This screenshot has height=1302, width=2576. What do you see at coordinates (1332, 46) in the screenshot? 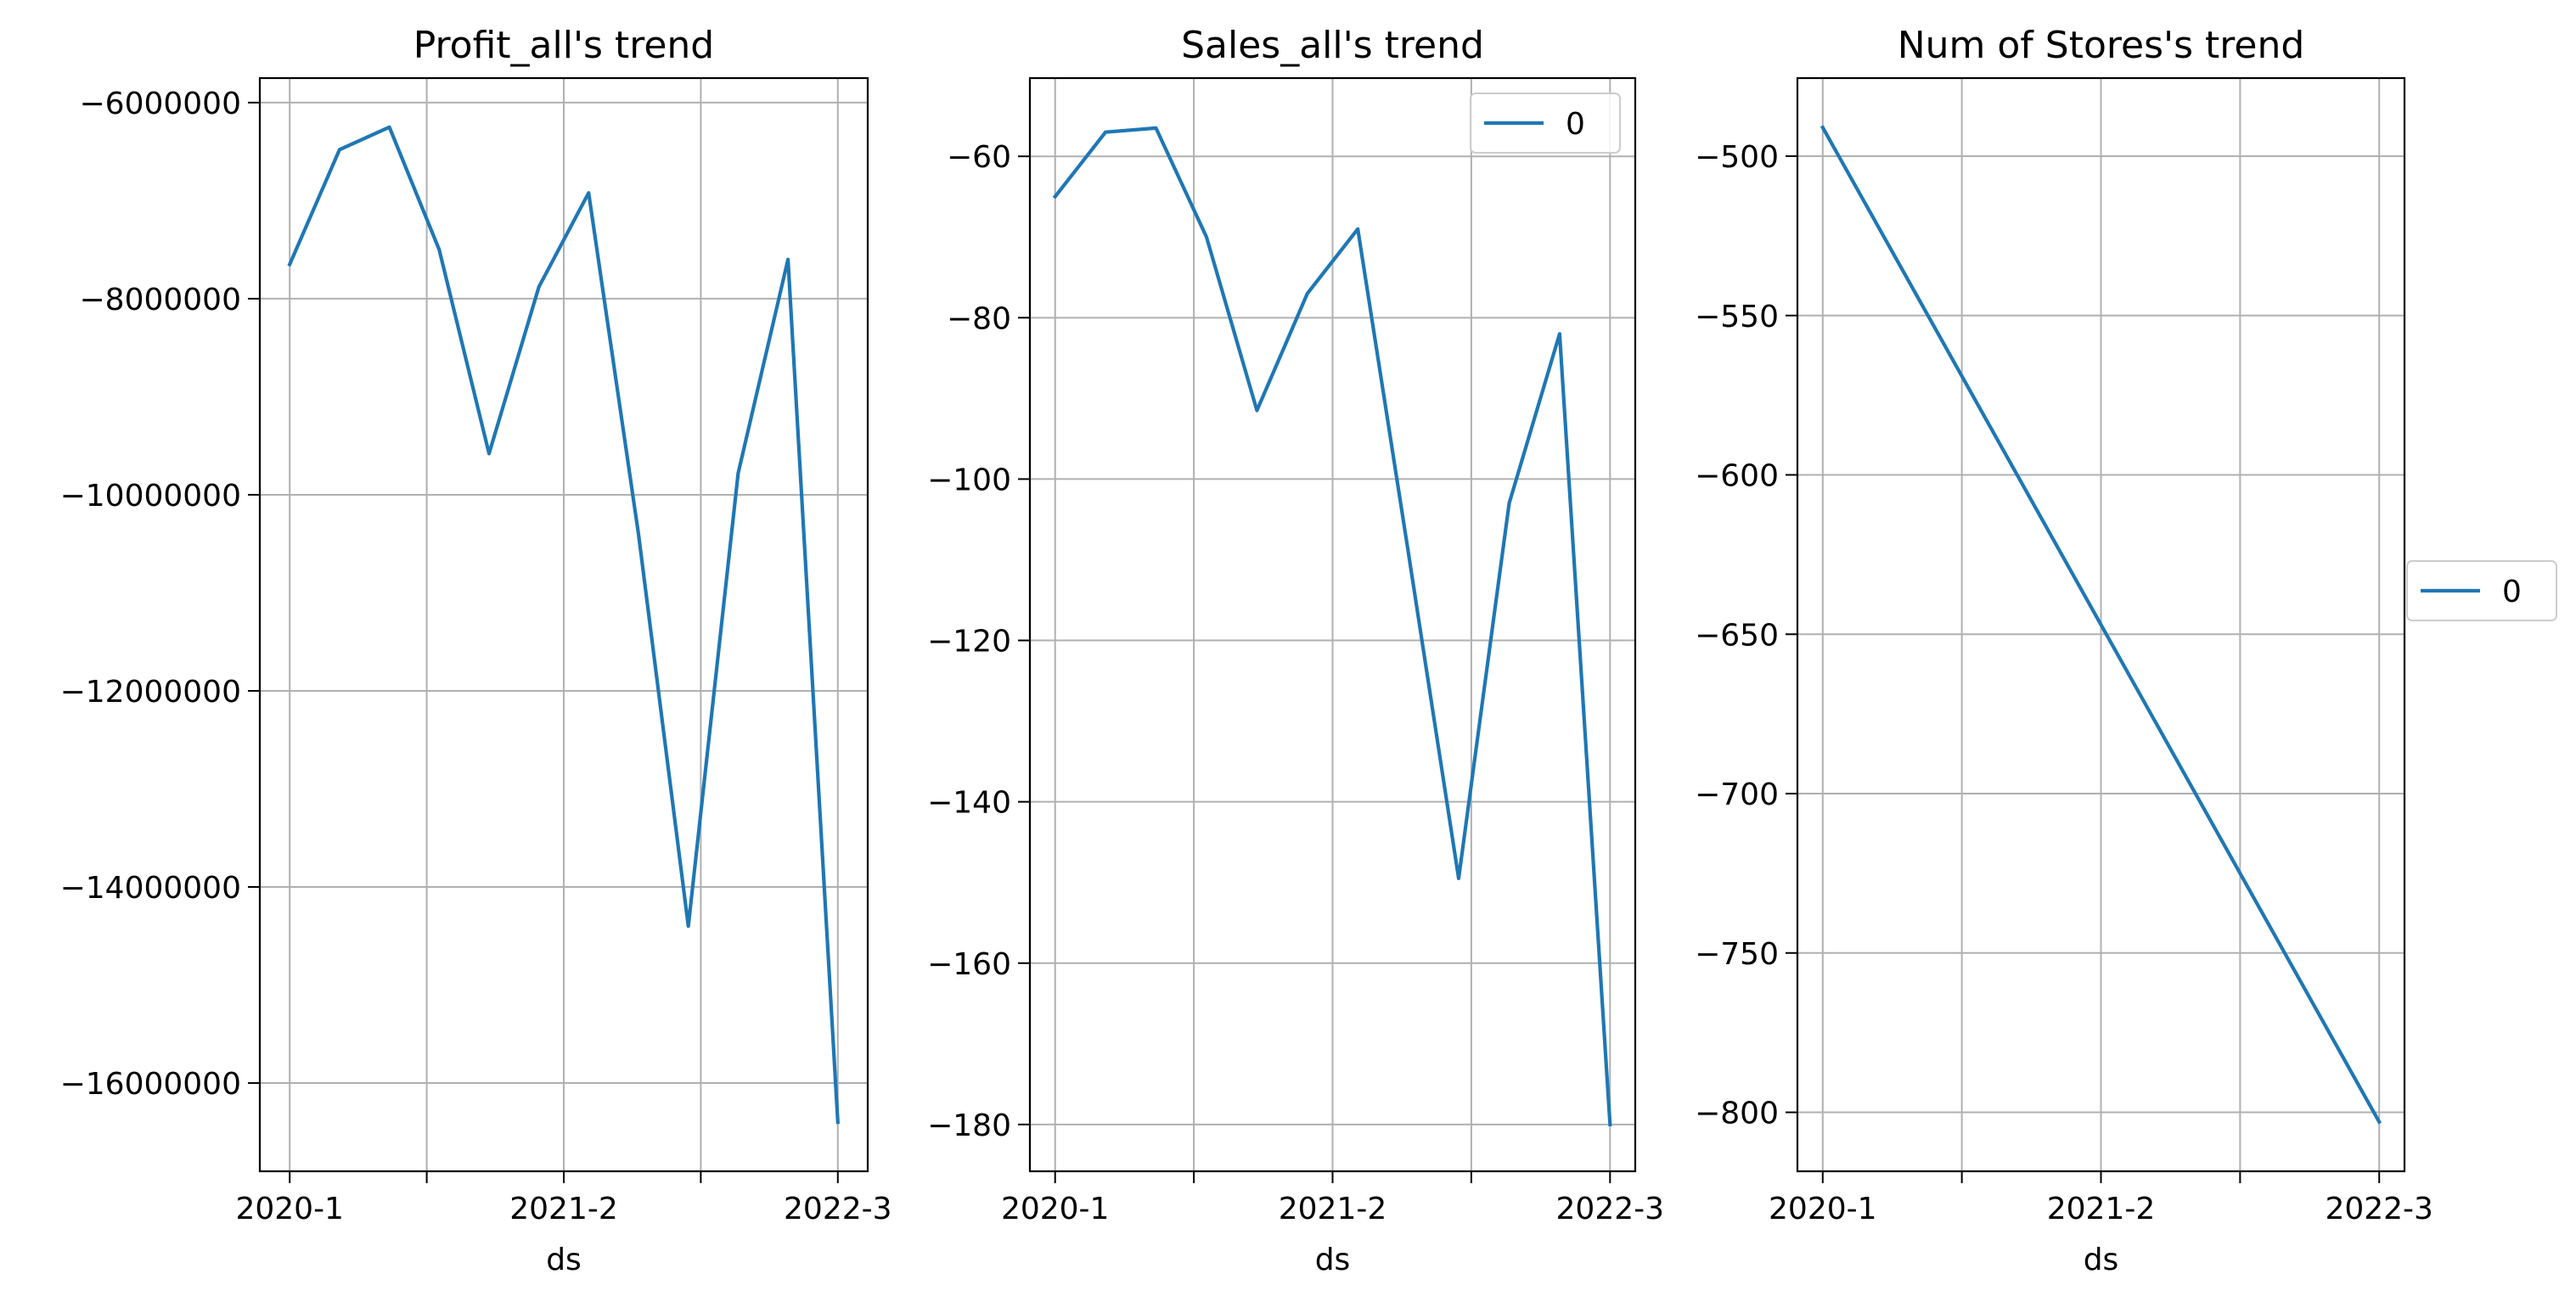
I see `subplot-title: Sales_all's trend` at bounding box center [1332, 46].